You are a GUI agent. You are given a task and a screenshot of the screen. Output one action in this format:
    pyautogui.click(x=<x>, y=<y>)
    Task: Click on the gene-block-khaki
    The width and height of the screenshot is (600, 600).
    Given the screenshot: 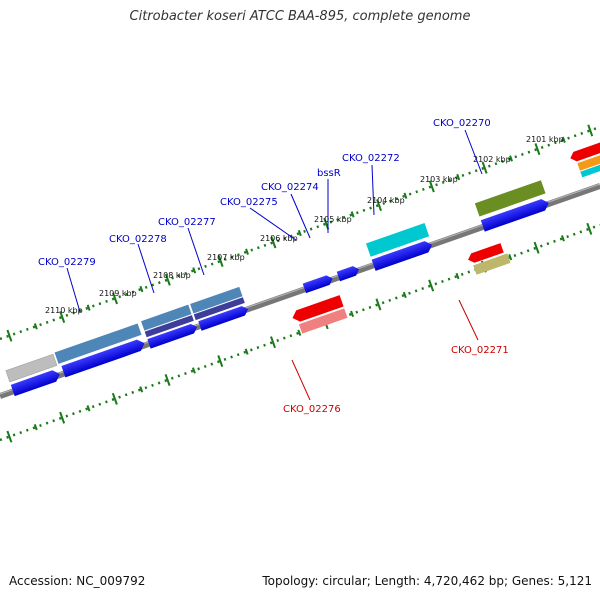 What is the action you would take?
    pyautogui.click(x=492, y=264)
    